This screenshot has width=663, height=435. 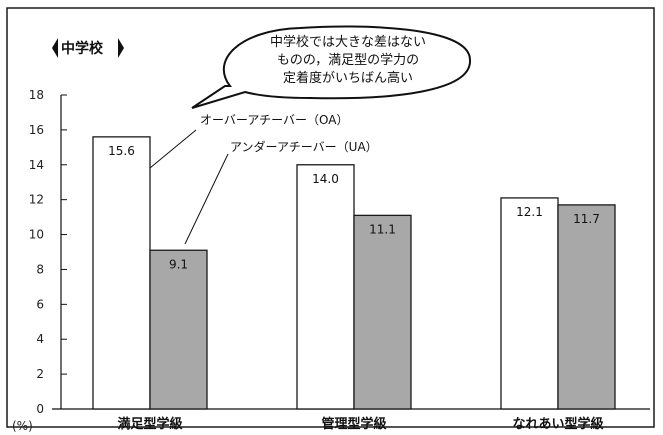 I want to click on bar-value-label: 9.1, so click(x=178, y=264).